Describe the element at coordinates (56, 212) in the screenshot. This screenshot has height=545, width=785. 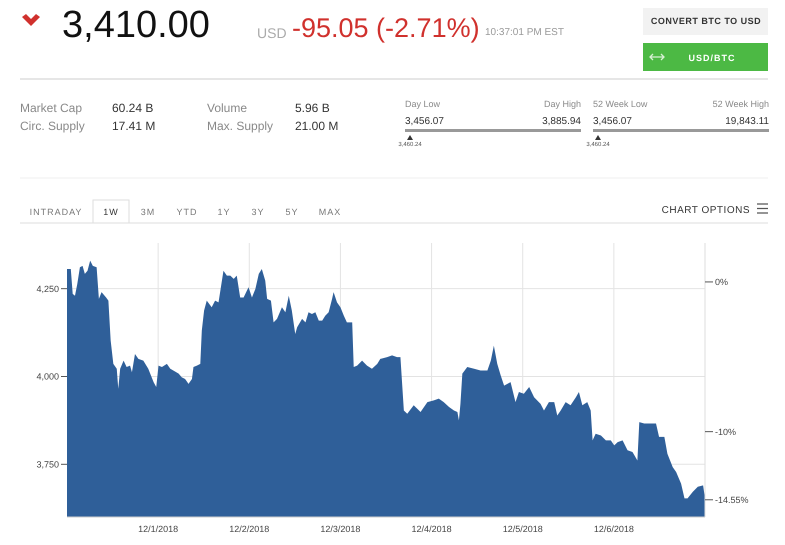
I see `text: INTRADAY` at that location.